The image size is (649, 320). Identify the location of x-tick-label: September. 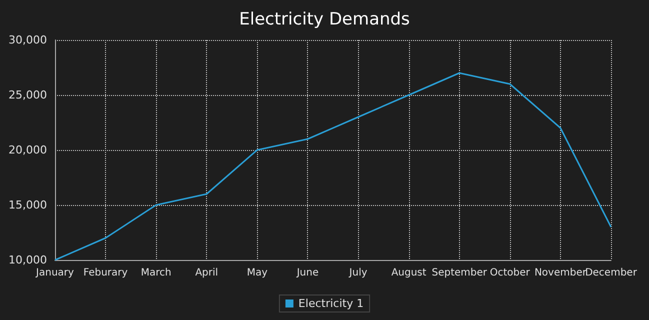
(460, 273).